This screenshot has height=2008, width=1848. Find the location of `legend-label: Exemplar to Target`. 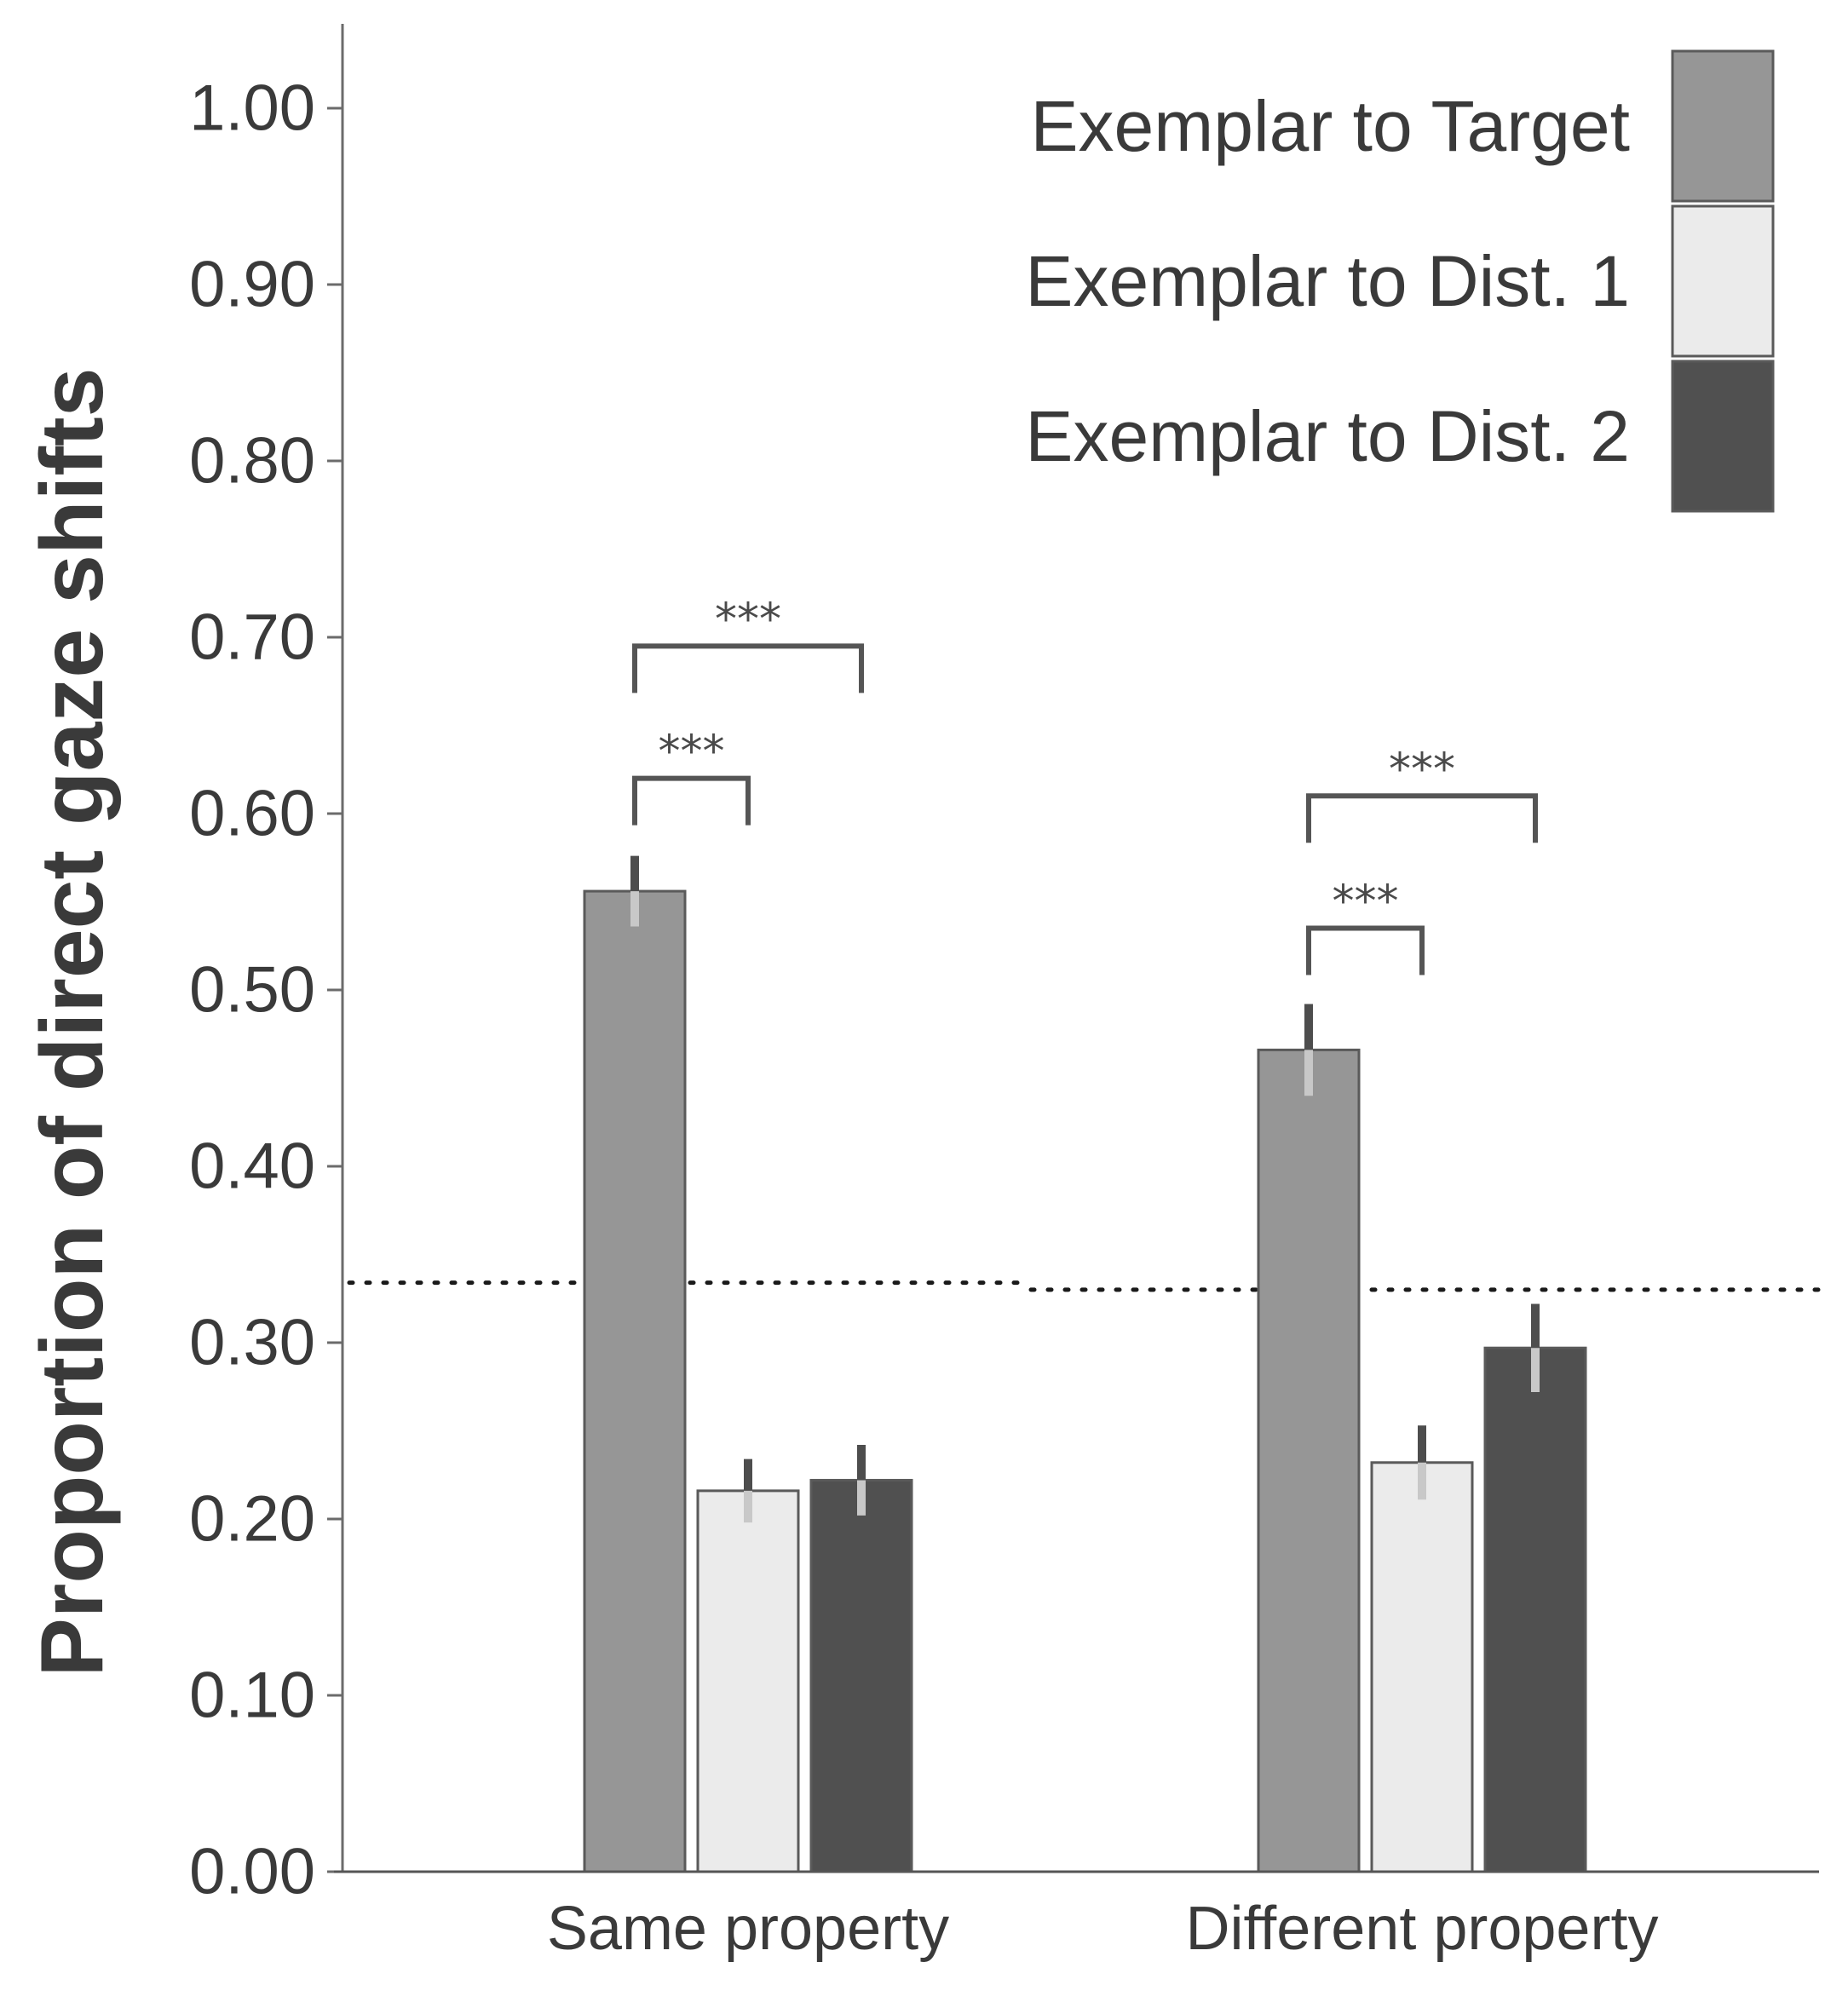

legend-label: Exemplar to Target is located at coordinates (1330, 126).